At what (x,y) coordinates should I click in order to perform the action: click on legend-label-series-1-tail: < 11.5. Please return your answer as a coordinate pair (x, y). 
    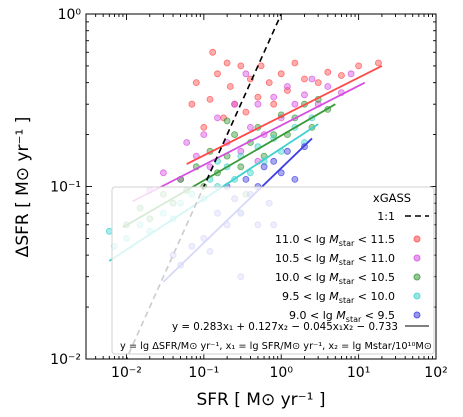
    Looking at the image, I should click on (374, 239).